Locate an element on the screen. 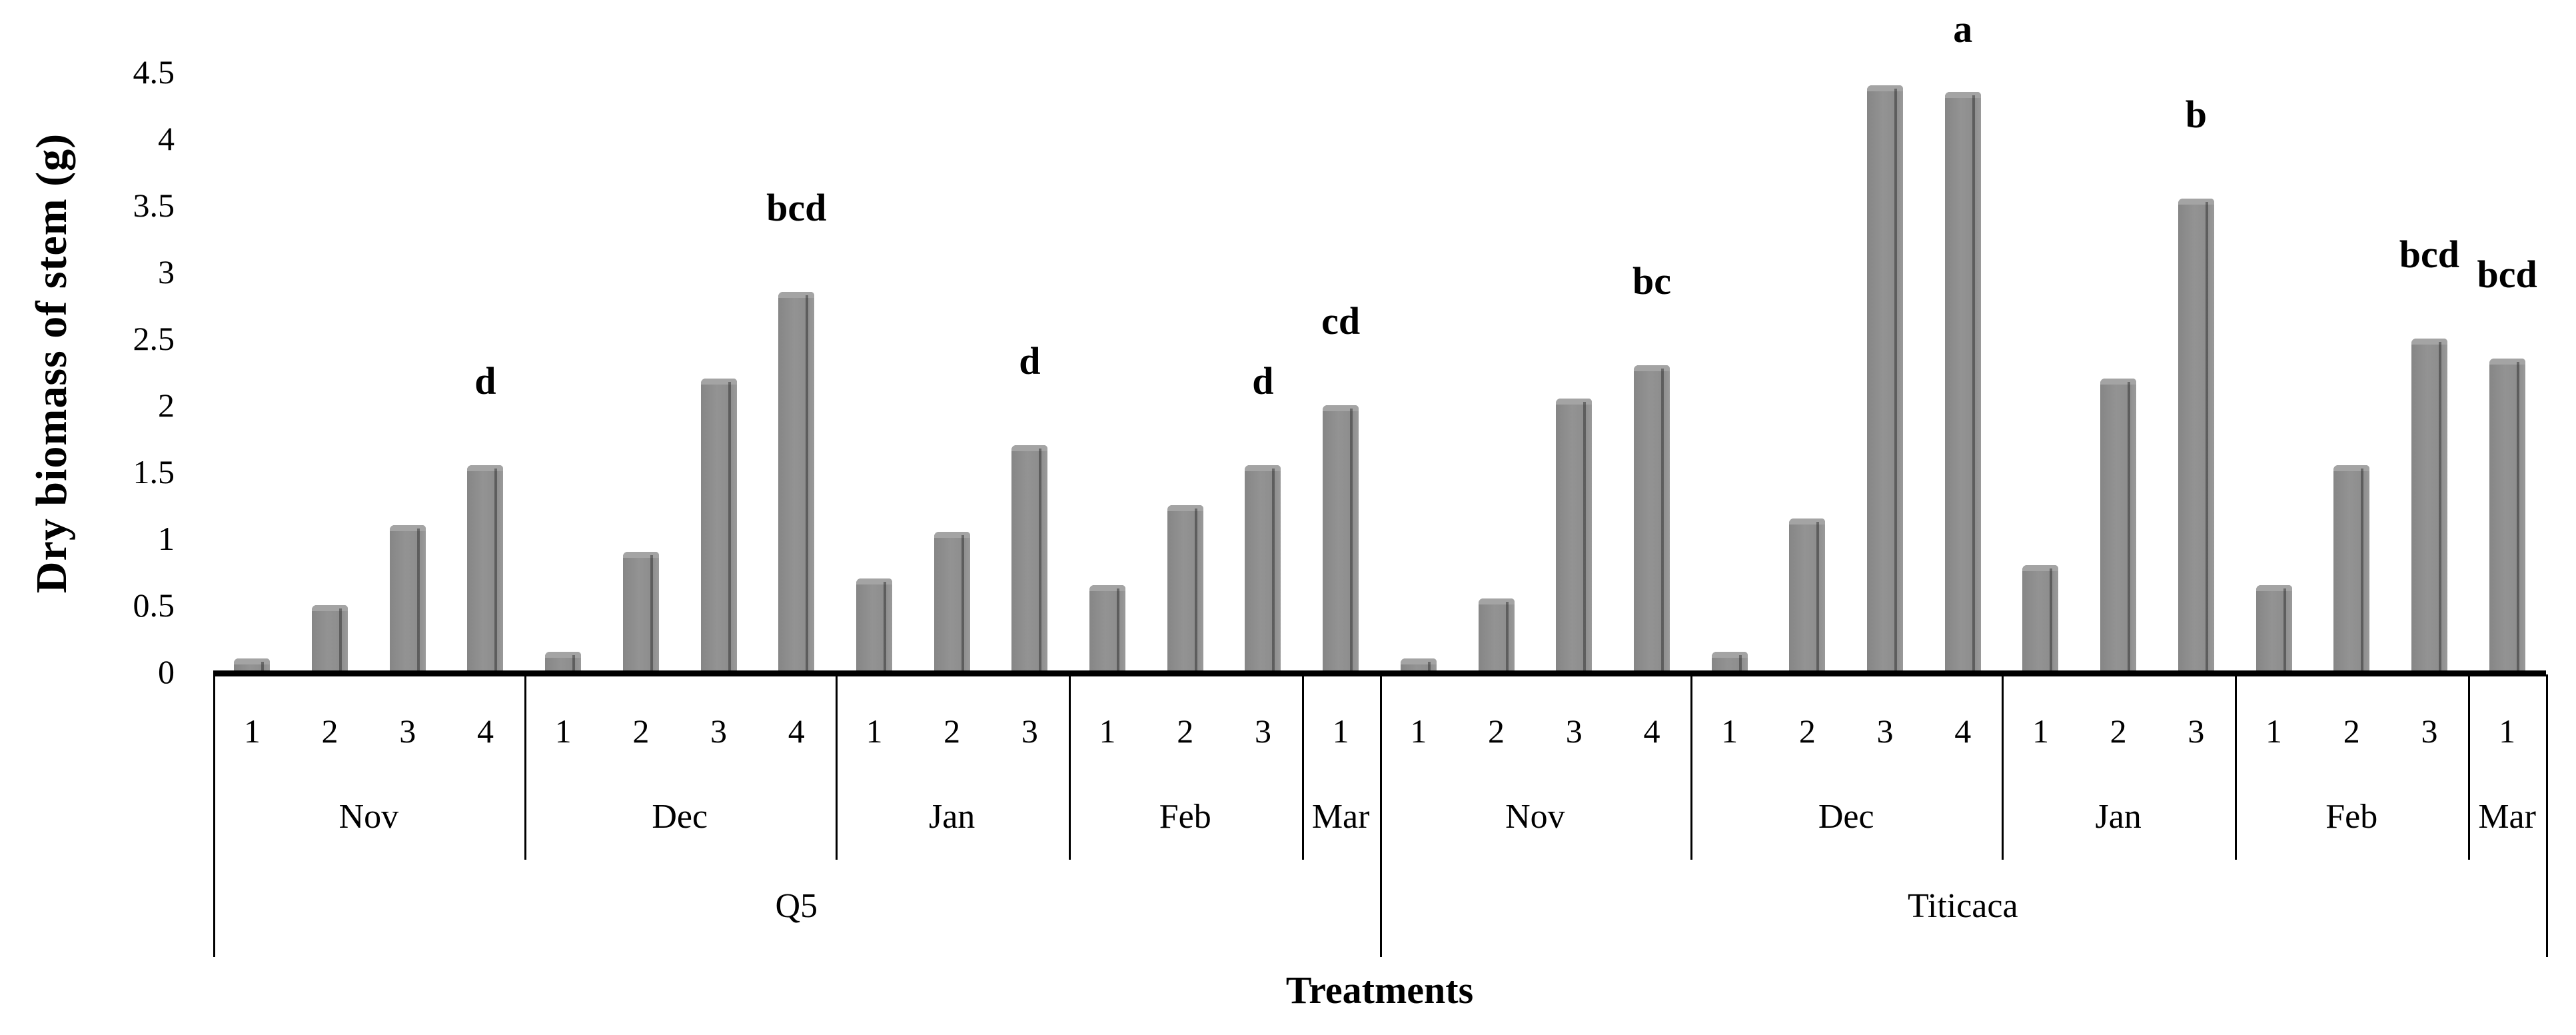 The image size is (2576, 1035). y-tick-label: 2 is located at coordinates (166, 405).